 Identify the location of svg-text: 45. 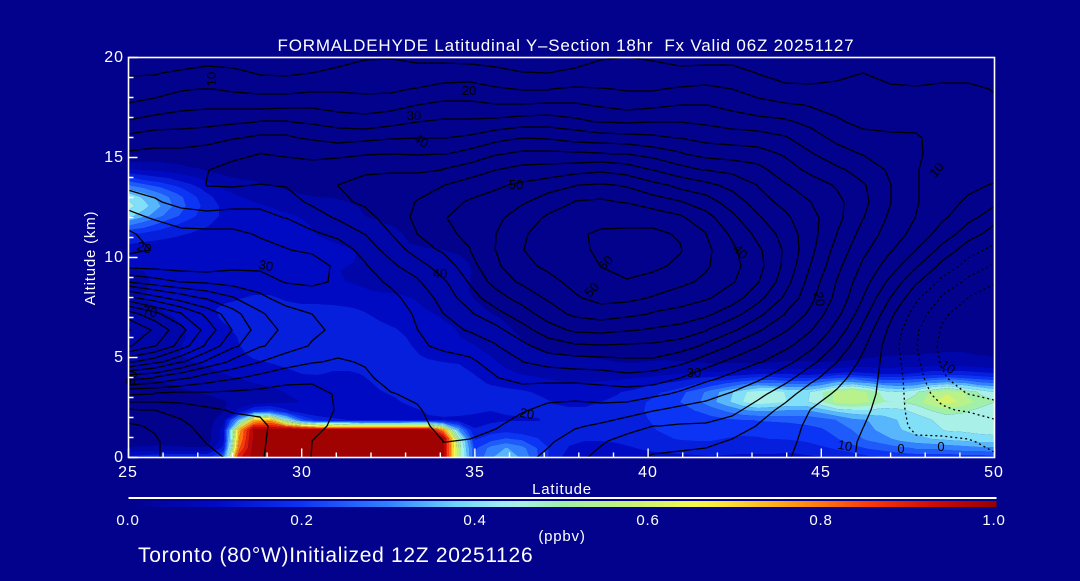
(821, 472).